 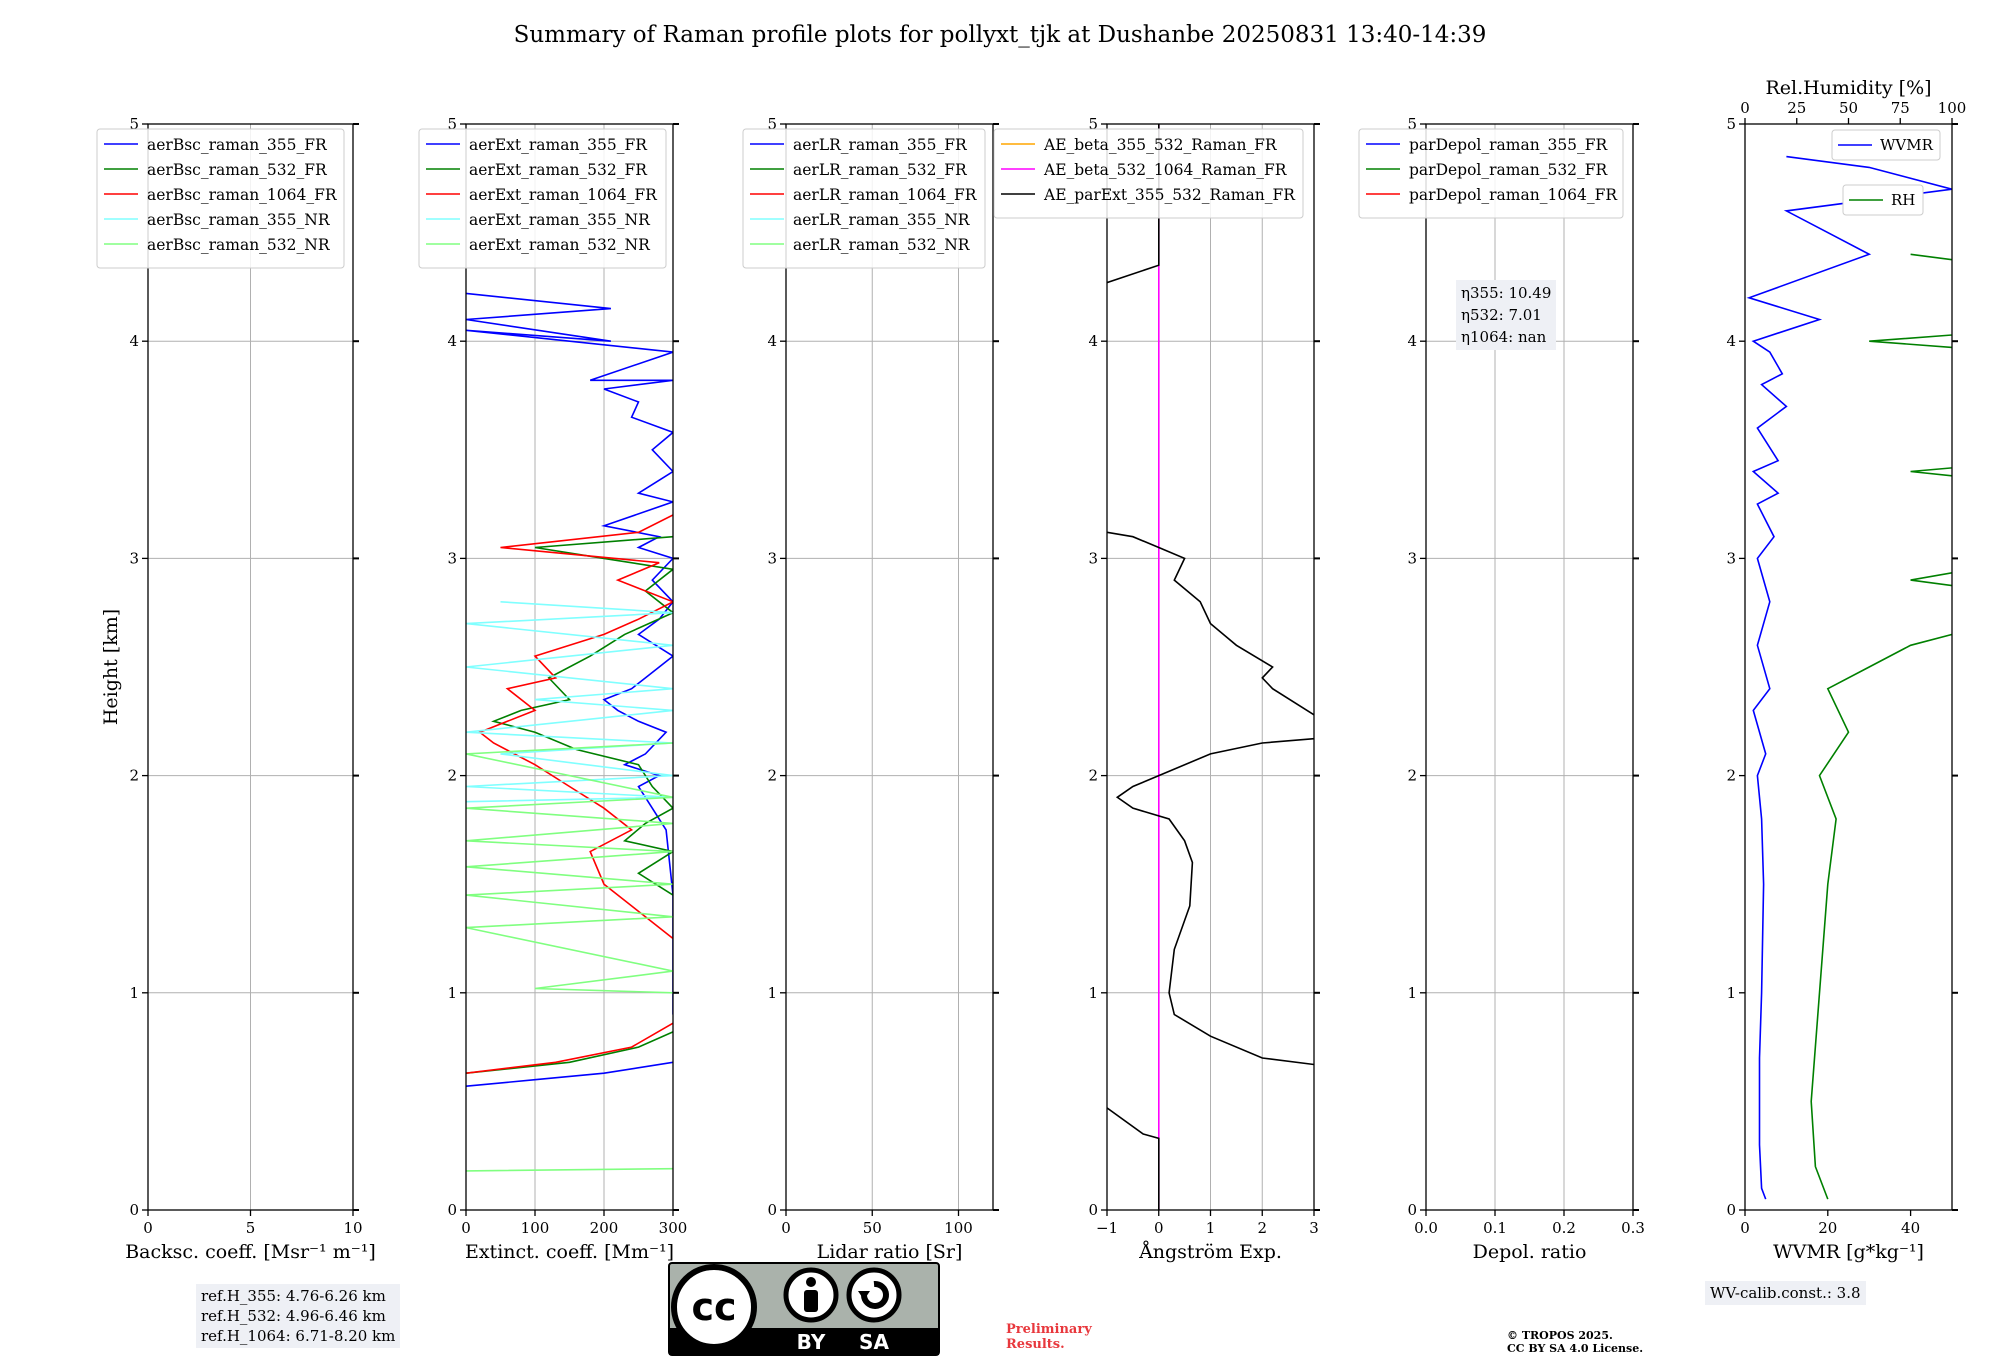 What do you see at coordinates (237, 170) in the screenshot?
I see `legend-label: aerBsc_raman_532_FR` at bounding box center [237, 170].